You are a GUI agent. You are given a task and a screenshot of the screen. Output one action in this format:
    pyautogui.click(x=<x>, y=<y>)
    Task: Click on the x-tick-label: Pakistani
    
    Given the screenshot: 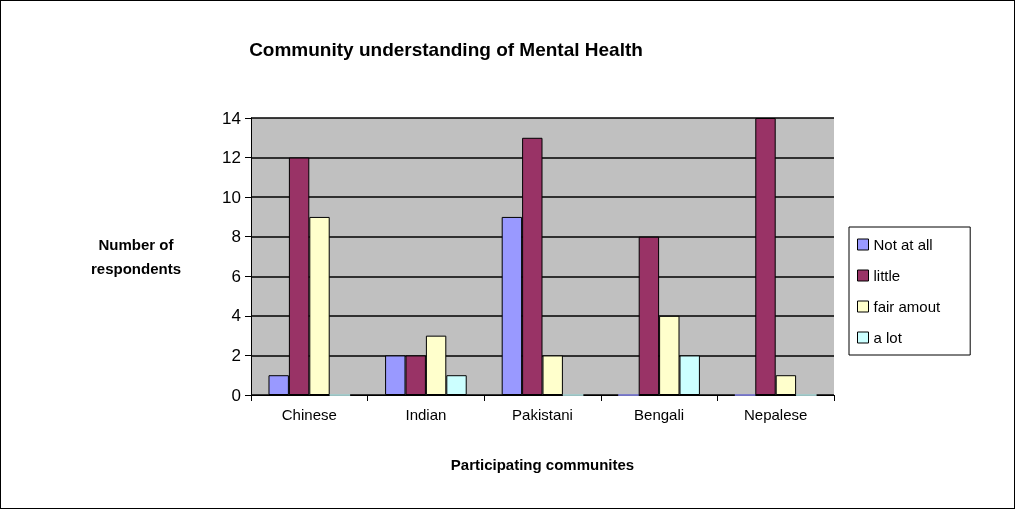 What is the action you would take?
    pyautogui.click(x=542, y=414)
    